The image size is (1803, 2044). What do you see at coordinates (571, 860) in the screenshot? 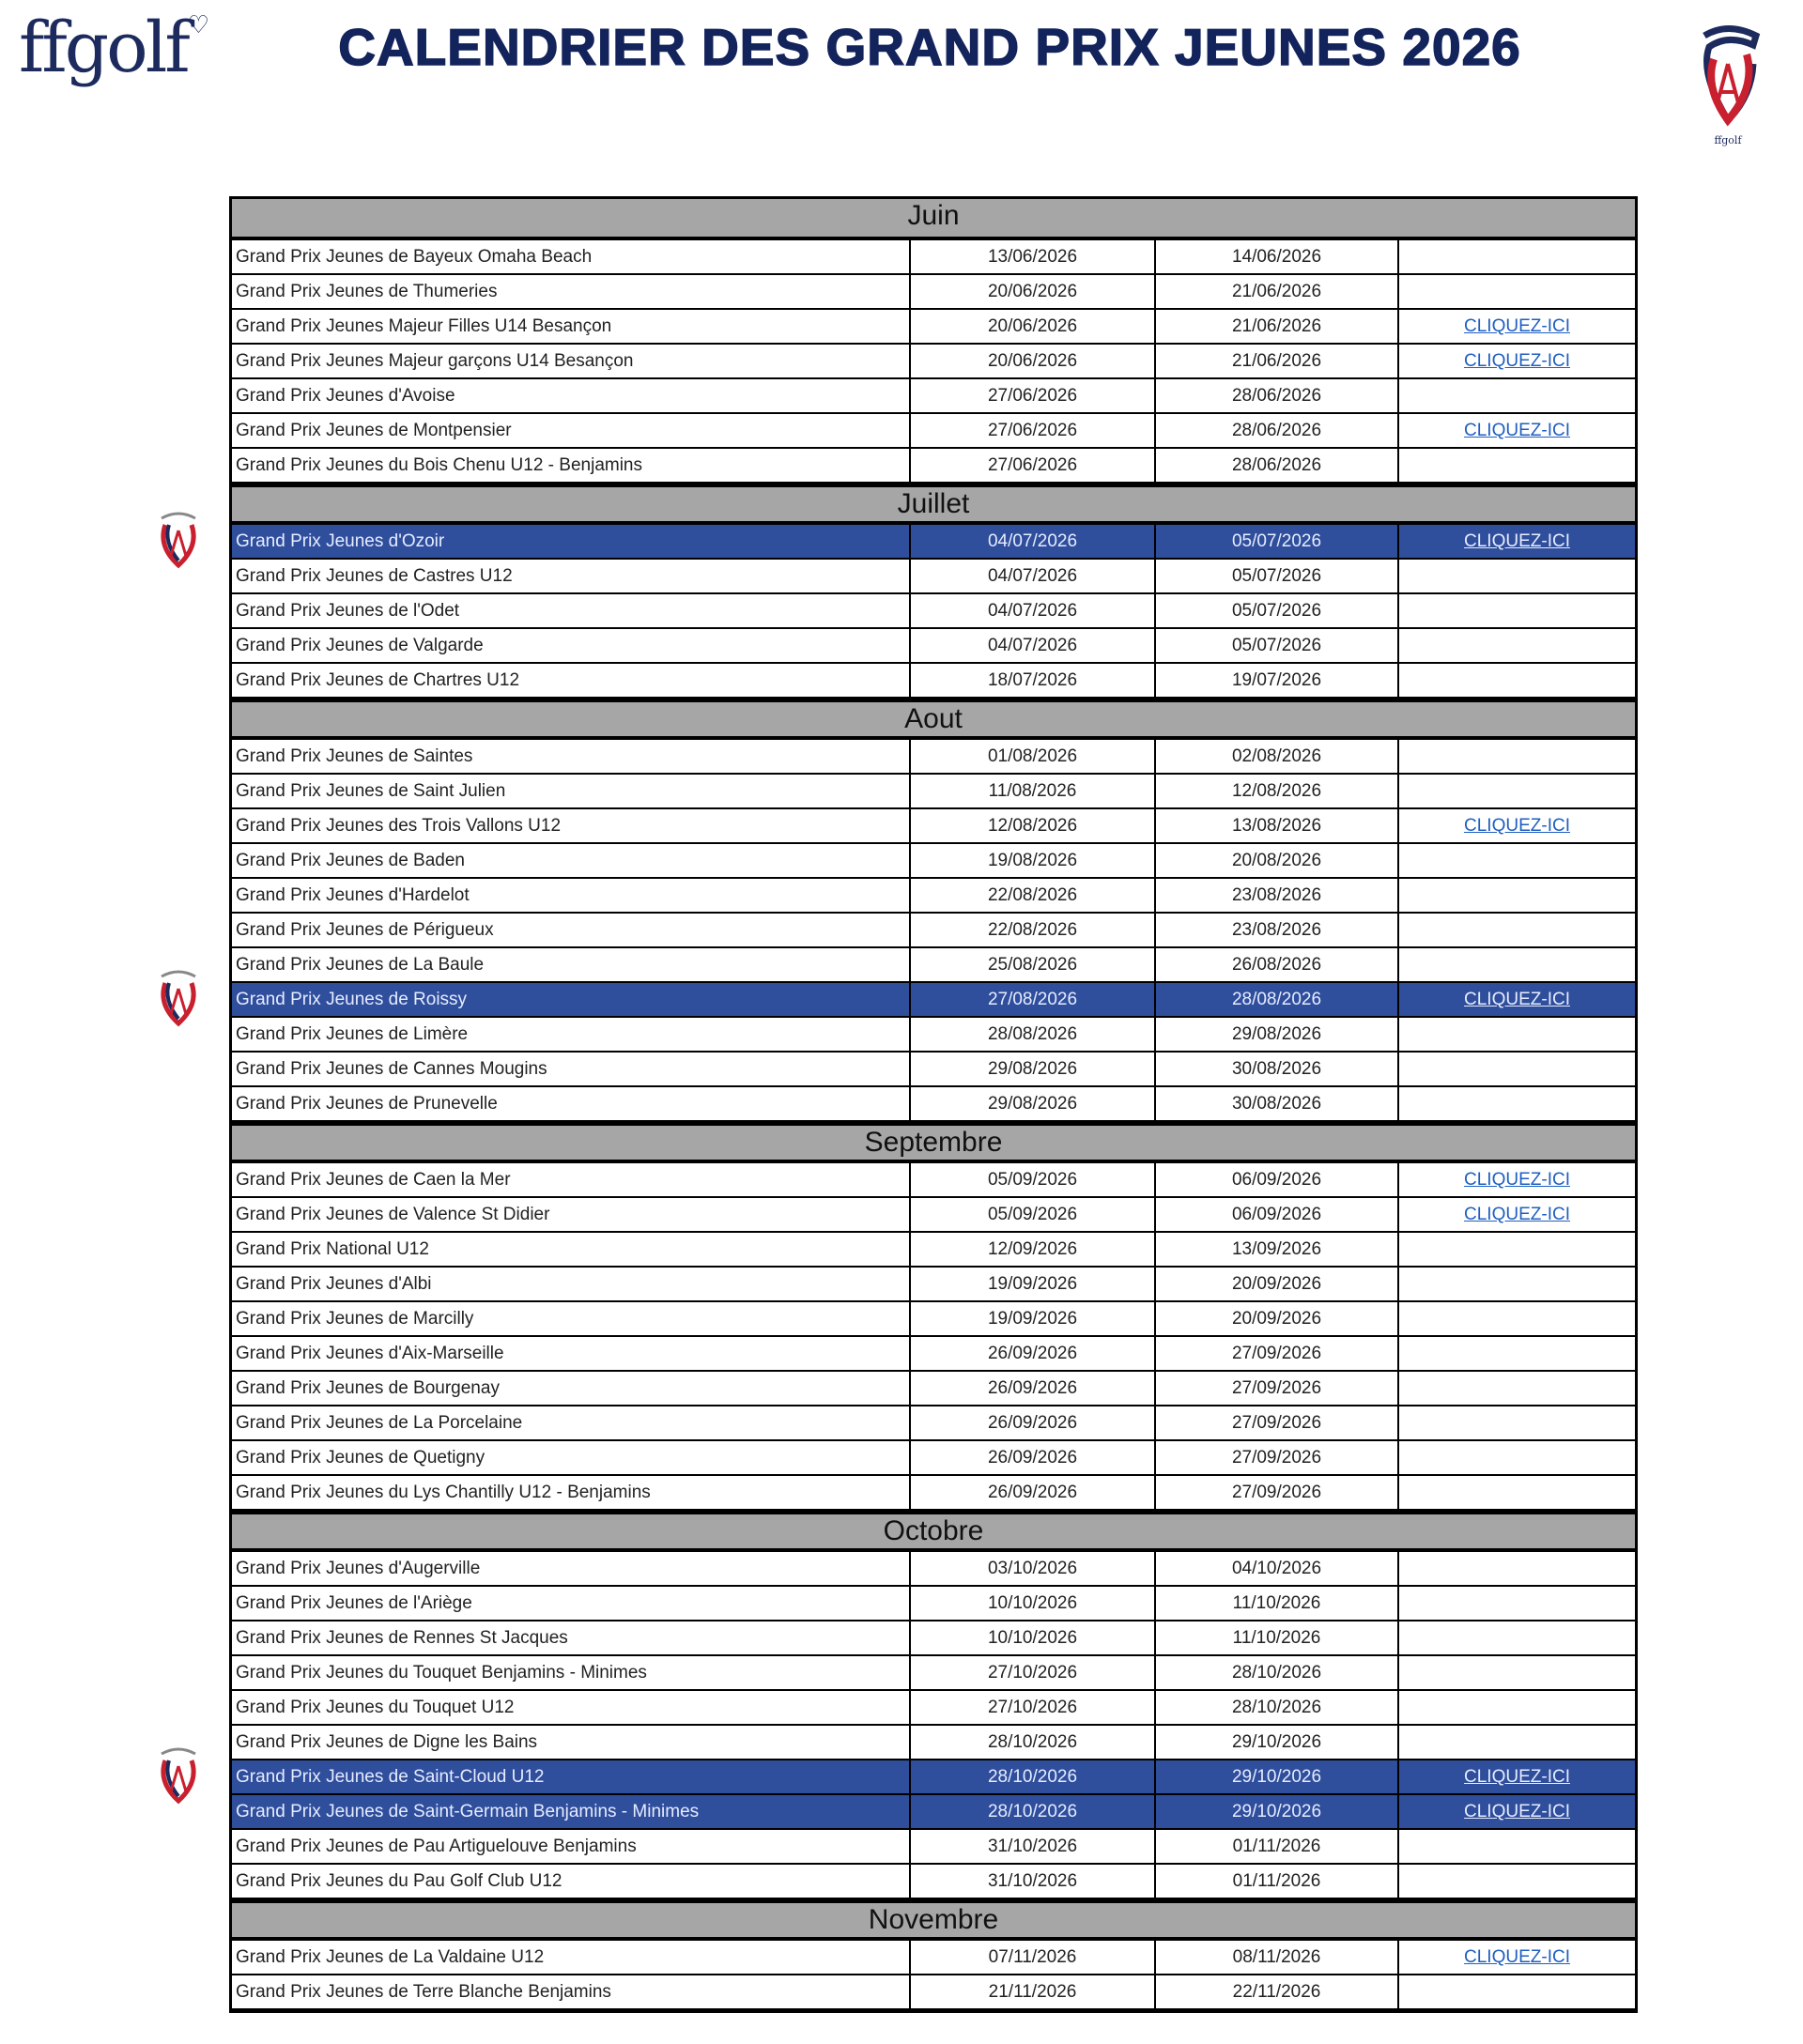
I see `event-name: Grand Prix Jeunes de Baden` at bounding box center [571, 860].